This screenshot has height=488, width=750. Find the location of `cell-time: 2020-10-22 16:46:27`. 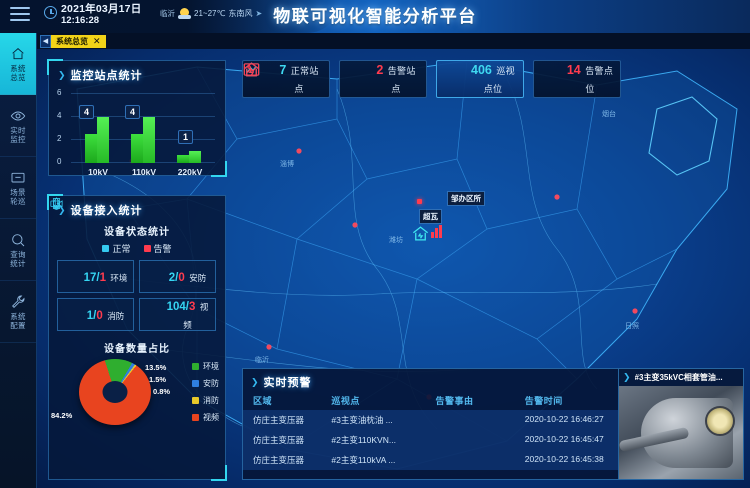

cell-time: 2020-10-22 16:46:27 is located at coordinates (564, 419).